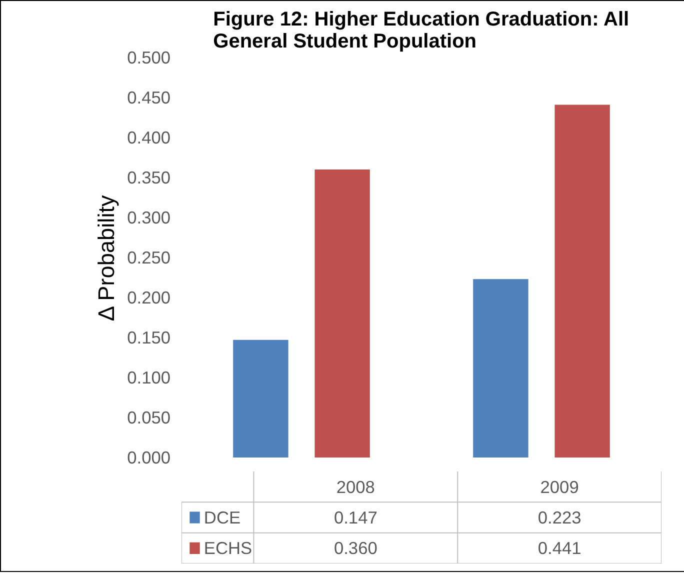 This screenshot has width=684, height=581. I want to click on y-tick-label: 0.400, so click(149, 138).